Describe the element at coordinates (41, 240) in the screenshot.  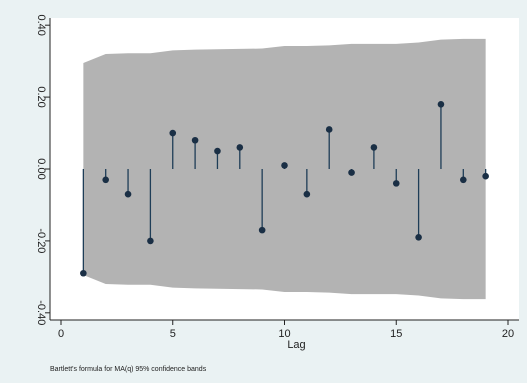
I see `y-tick-label-1: -0.20` at that location.